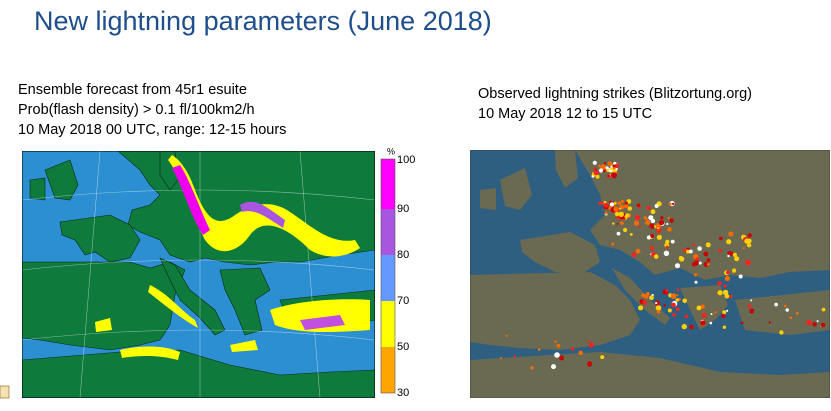  What do you see at coordinates (397, 272) in the screenshot?
I see `colorbar: % 100 90 80 70 50 30` at bounding box center [397, 272].